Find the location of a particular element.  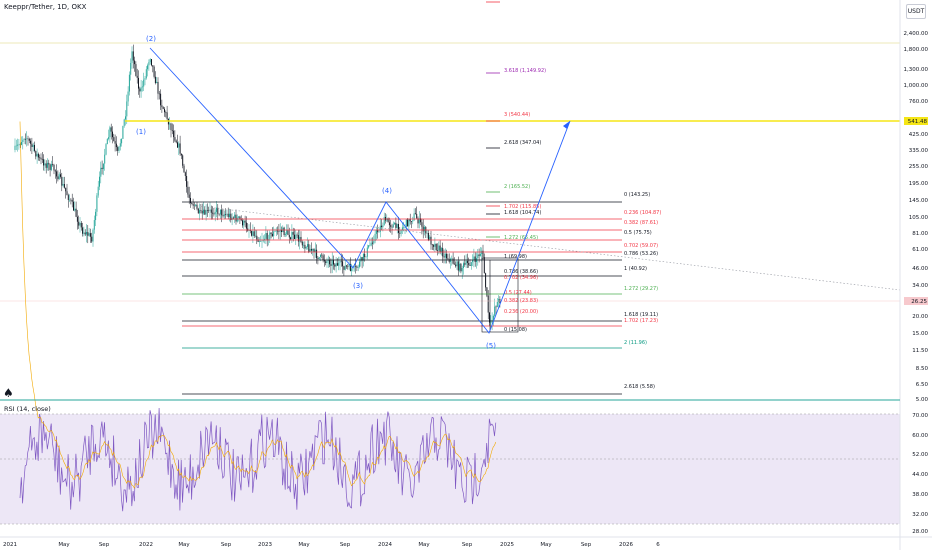

price-tick-label: 5.00 is located at coordinates (922, 400).